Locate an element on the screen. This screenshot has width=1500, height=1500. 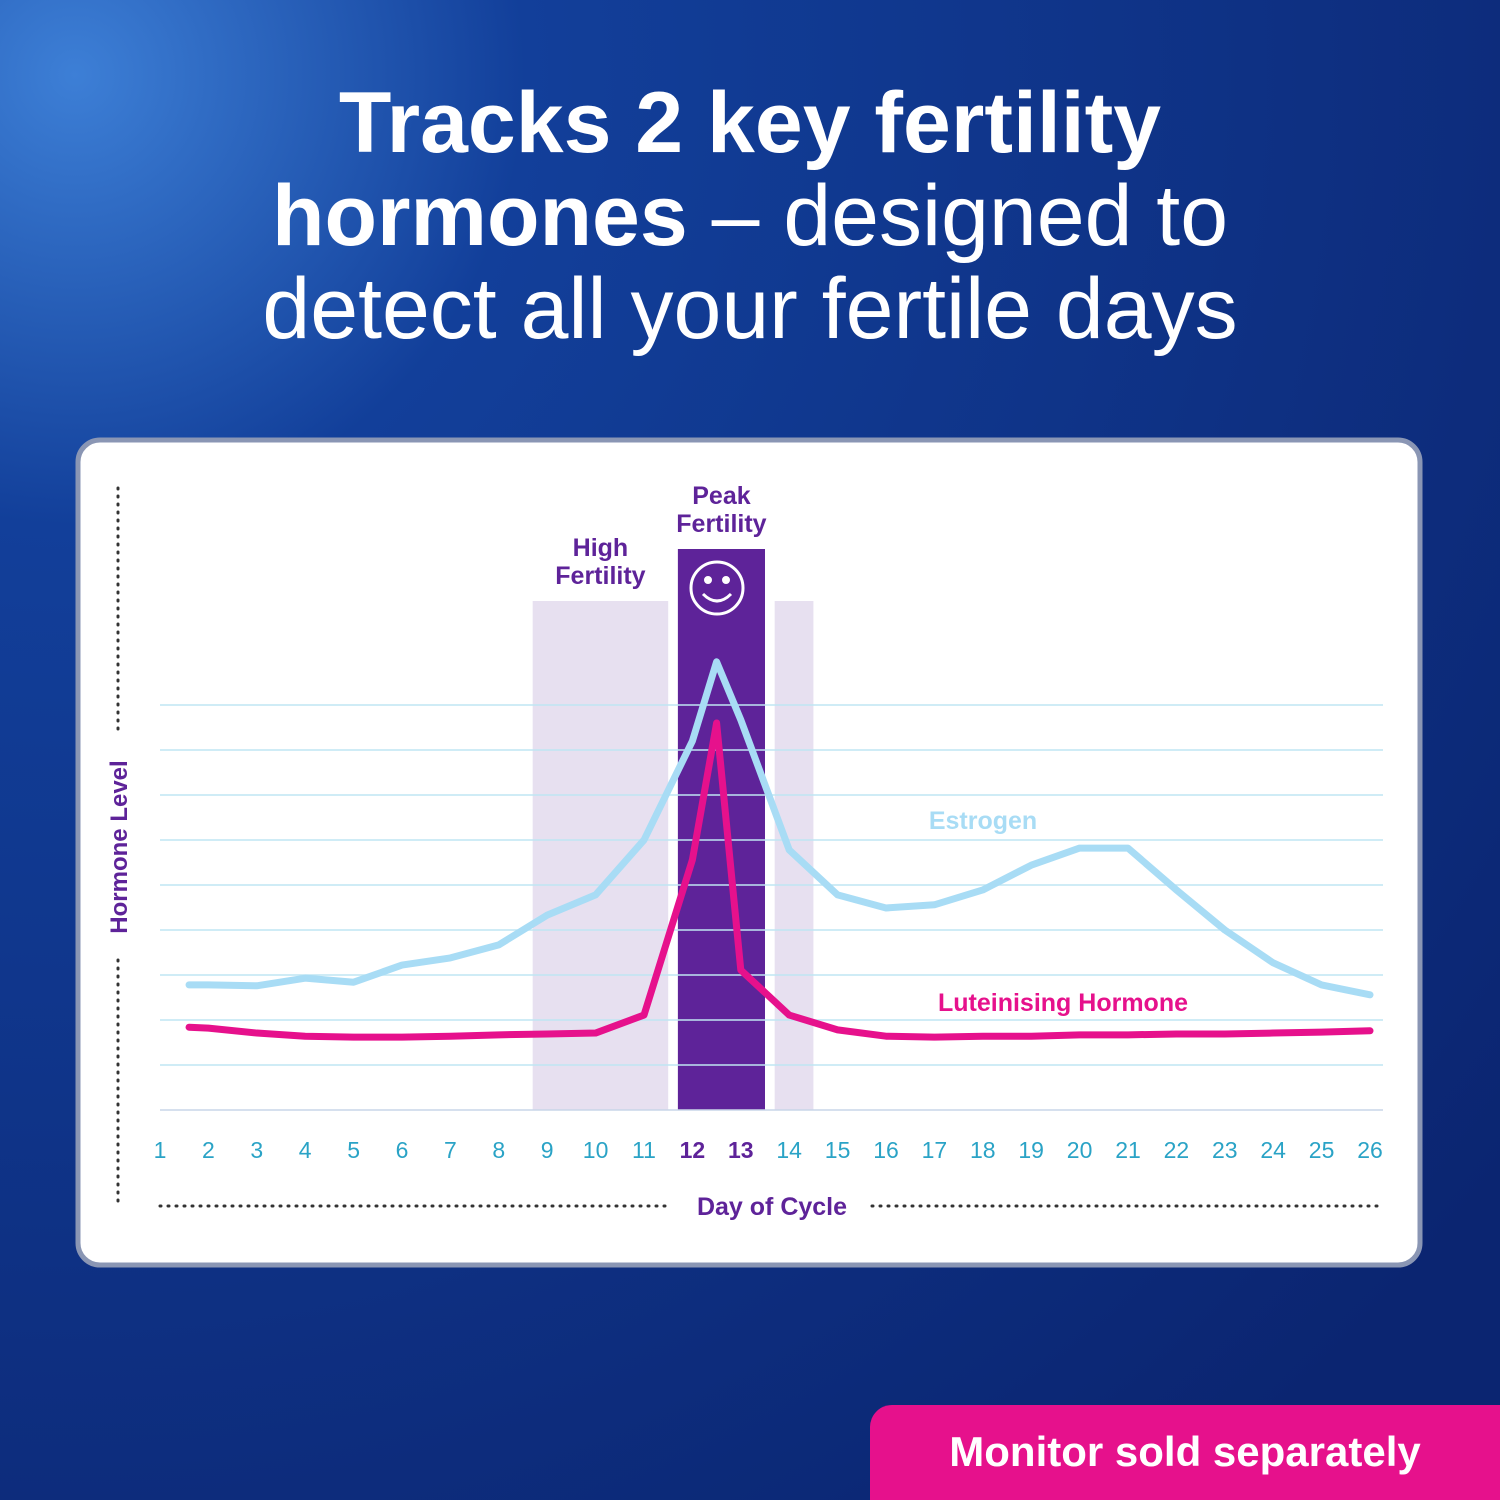
x-tick-label: 20 is located at coordinates (1080, 1150).